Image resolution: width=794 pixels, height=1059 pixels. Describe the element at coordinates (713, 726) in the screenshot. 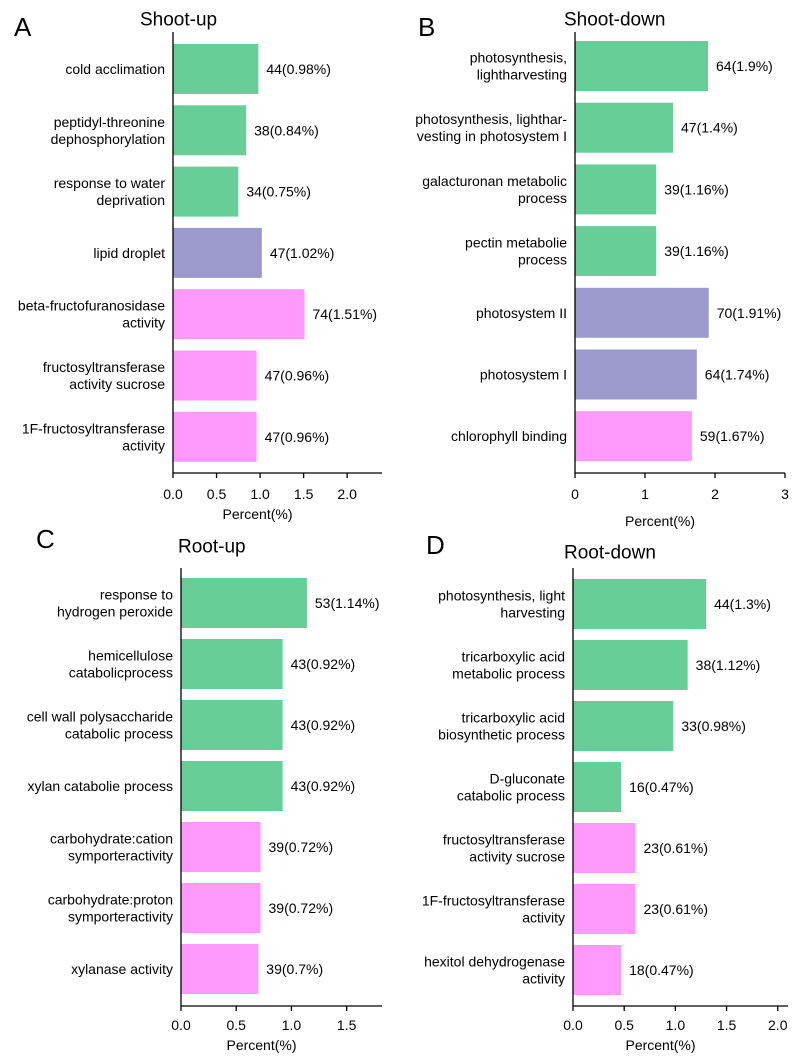

I see `data-label: 33(0.98%)` at that location.